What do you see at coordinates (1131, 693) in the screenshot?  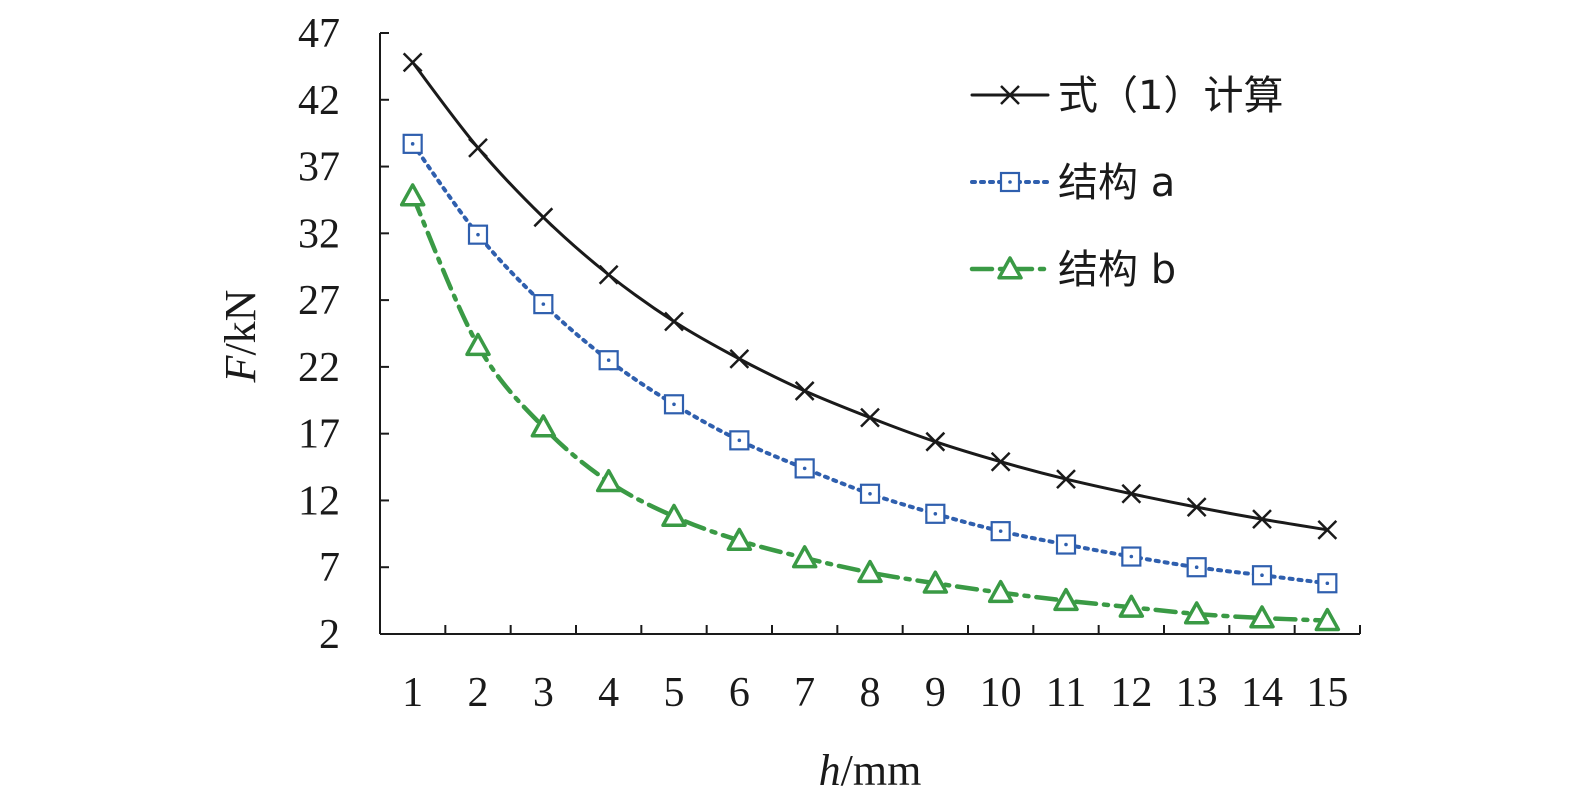 I see `x-tick-label: 12` at bounding box center [1131, 693].